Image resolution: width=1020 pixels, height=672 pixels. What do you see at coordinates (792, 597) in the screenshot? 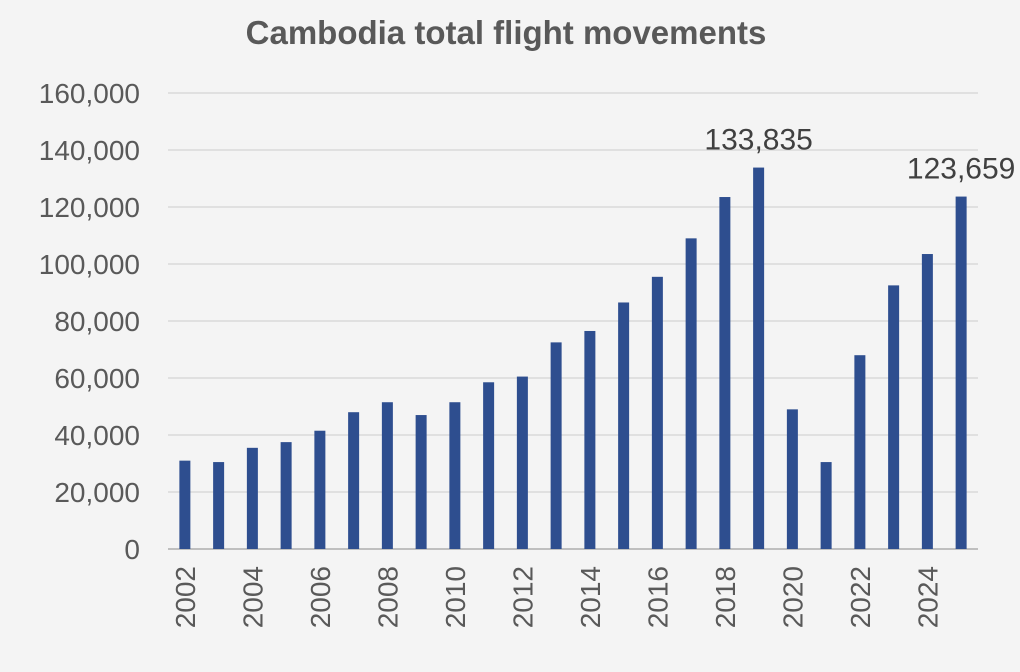
I see `x-tick-label: 2020` at bounding box center [792, 597].